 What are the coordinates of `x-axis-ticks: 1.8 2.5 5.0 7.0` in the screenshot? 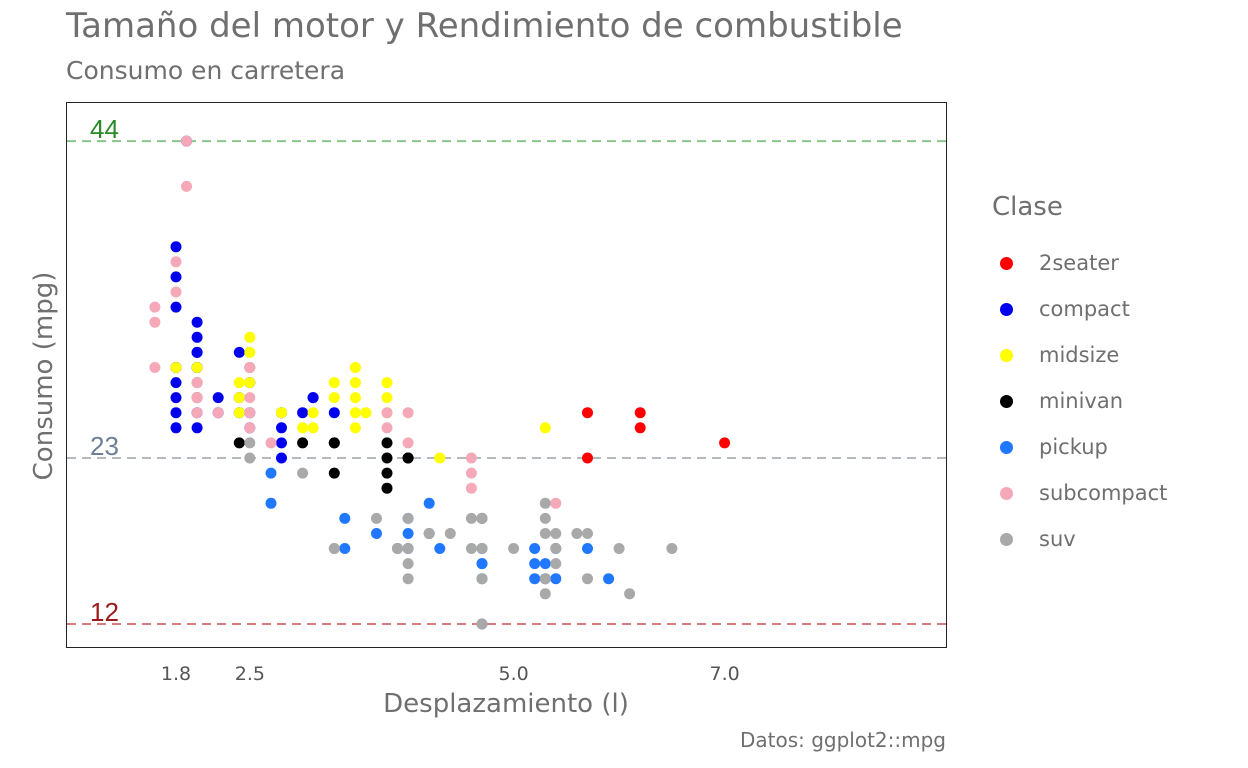 It's located at (450, 674).